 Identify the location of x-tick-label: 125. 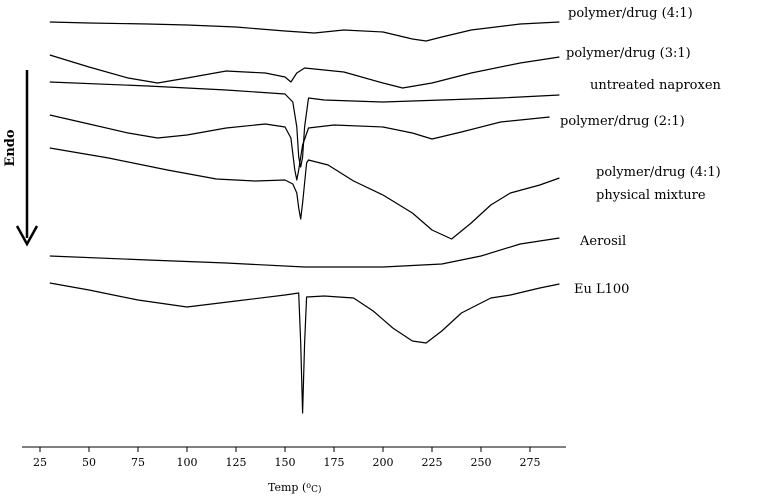
(236, 462).